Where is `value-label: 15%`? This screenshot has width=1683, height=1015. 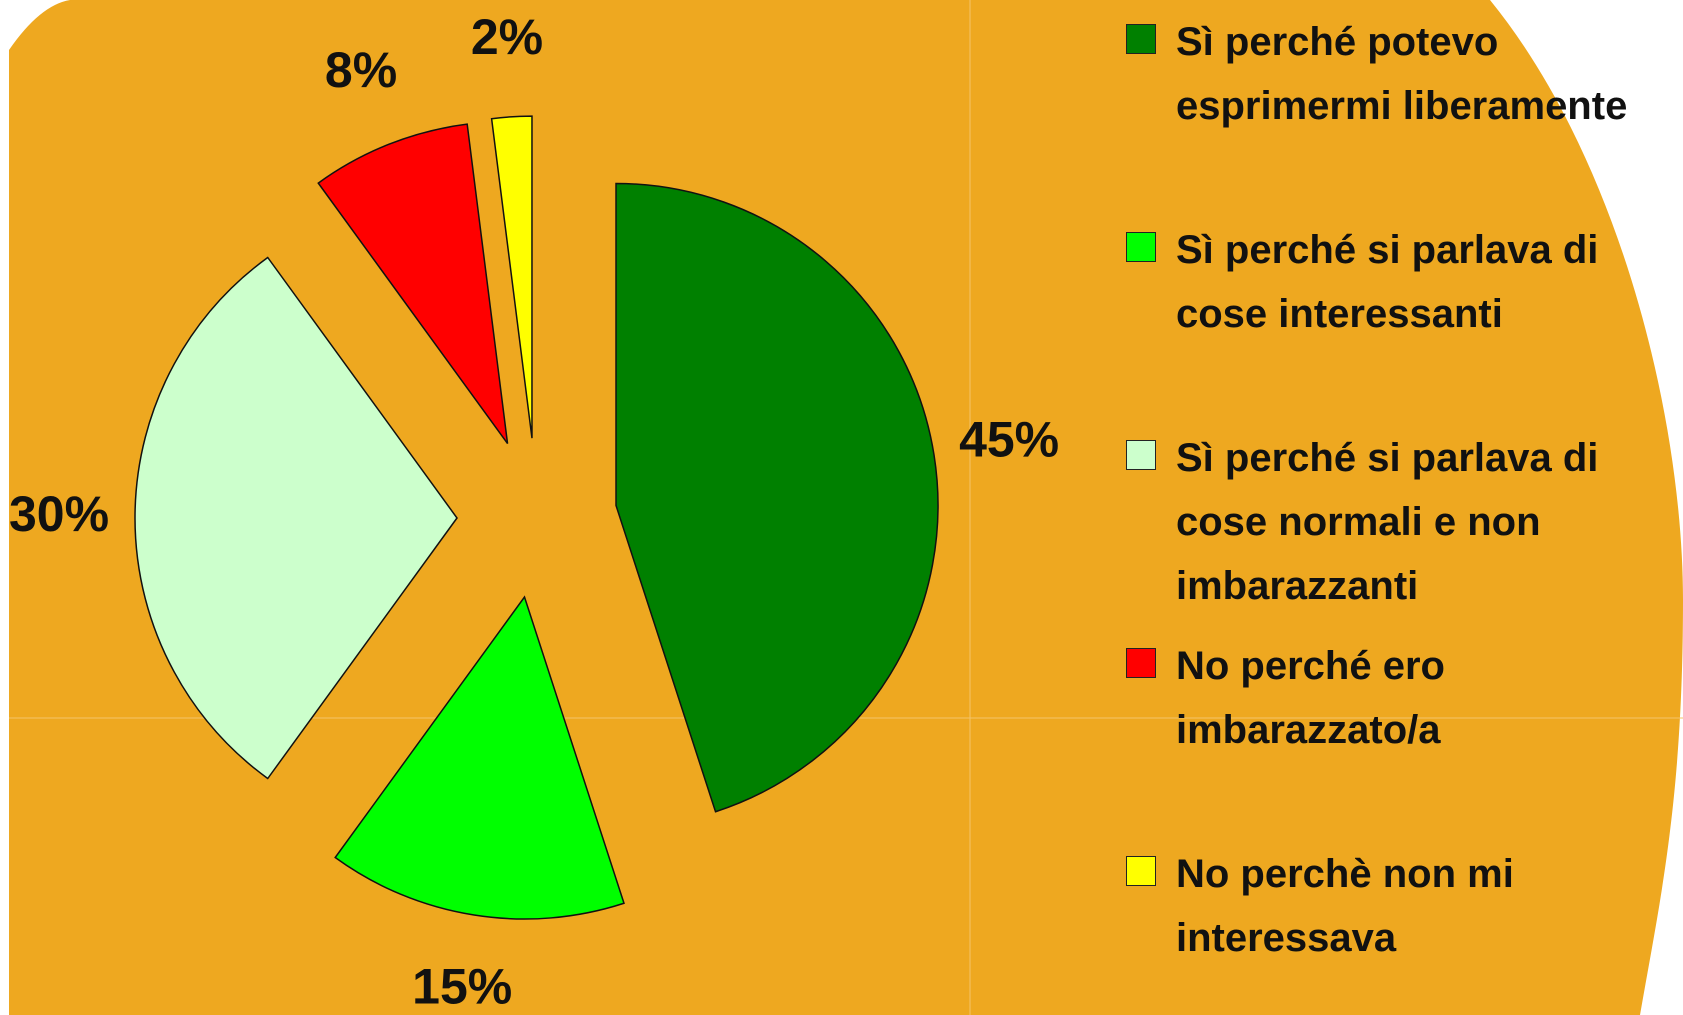
value-label: 15% is located at coordinates (462, 986).